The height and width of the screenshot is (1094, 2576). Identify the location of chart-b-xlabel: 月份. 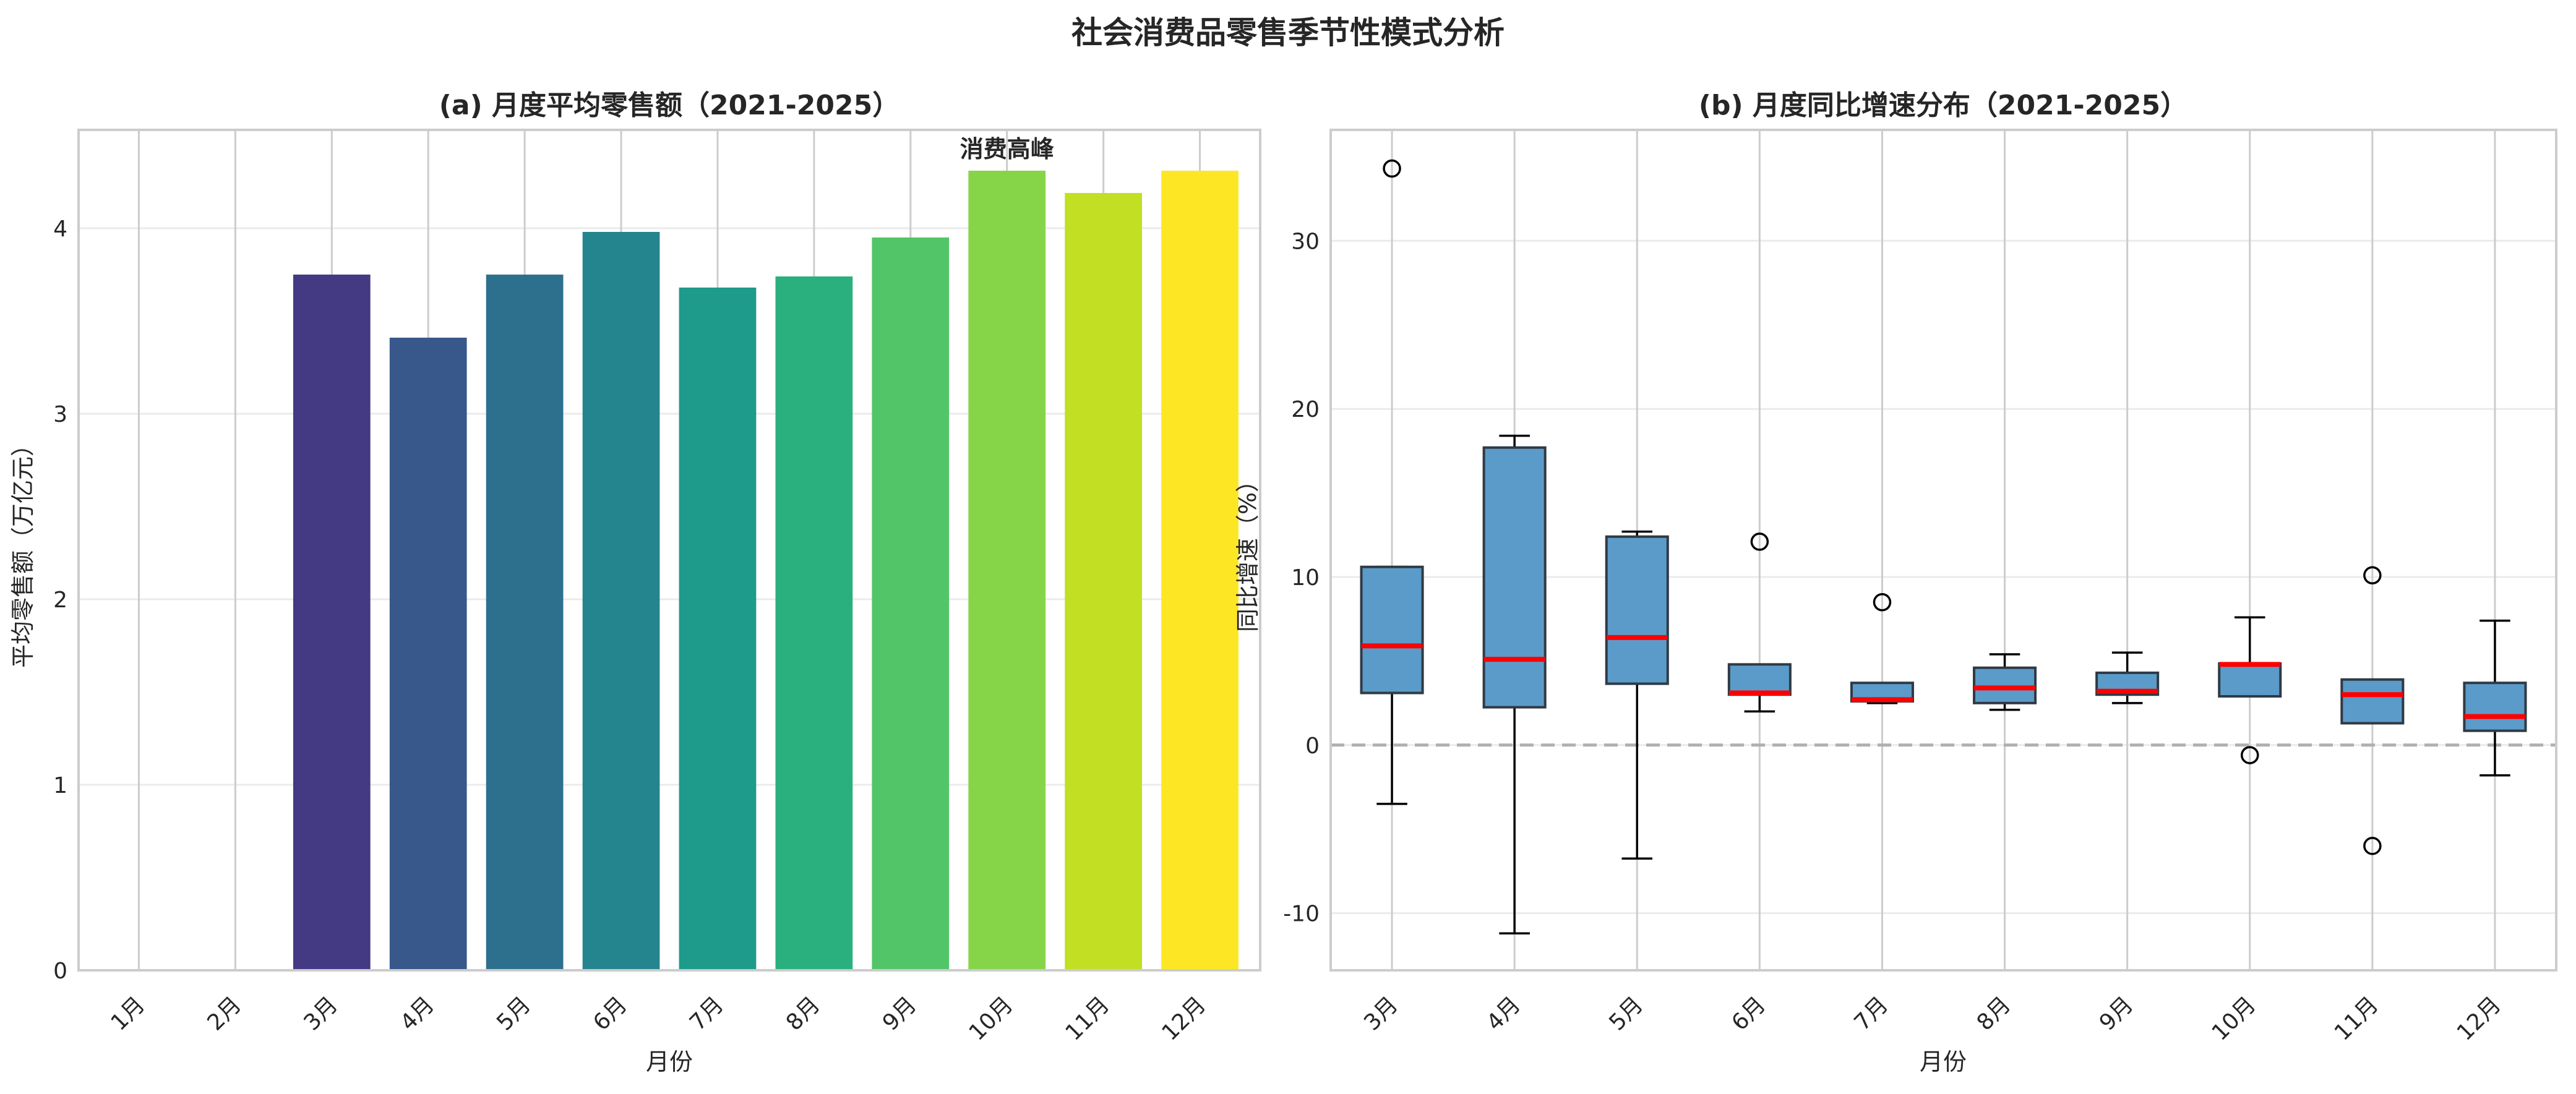
(1943, 1061).